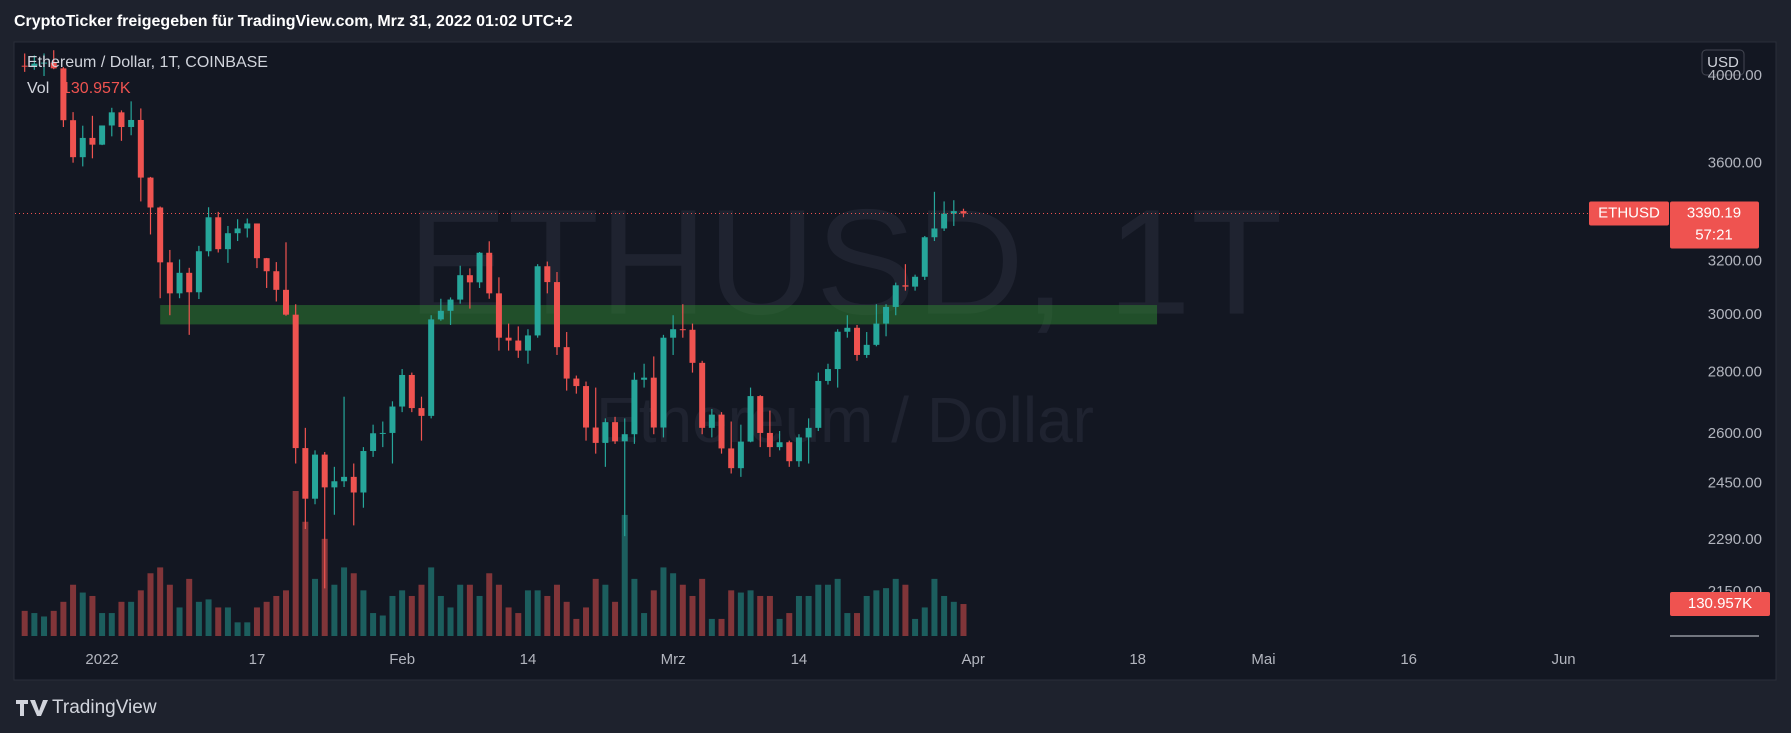 Image resolution: width=1791 pixels, height=733 pixels. I want to click on currency-box, so click(1723, 62).